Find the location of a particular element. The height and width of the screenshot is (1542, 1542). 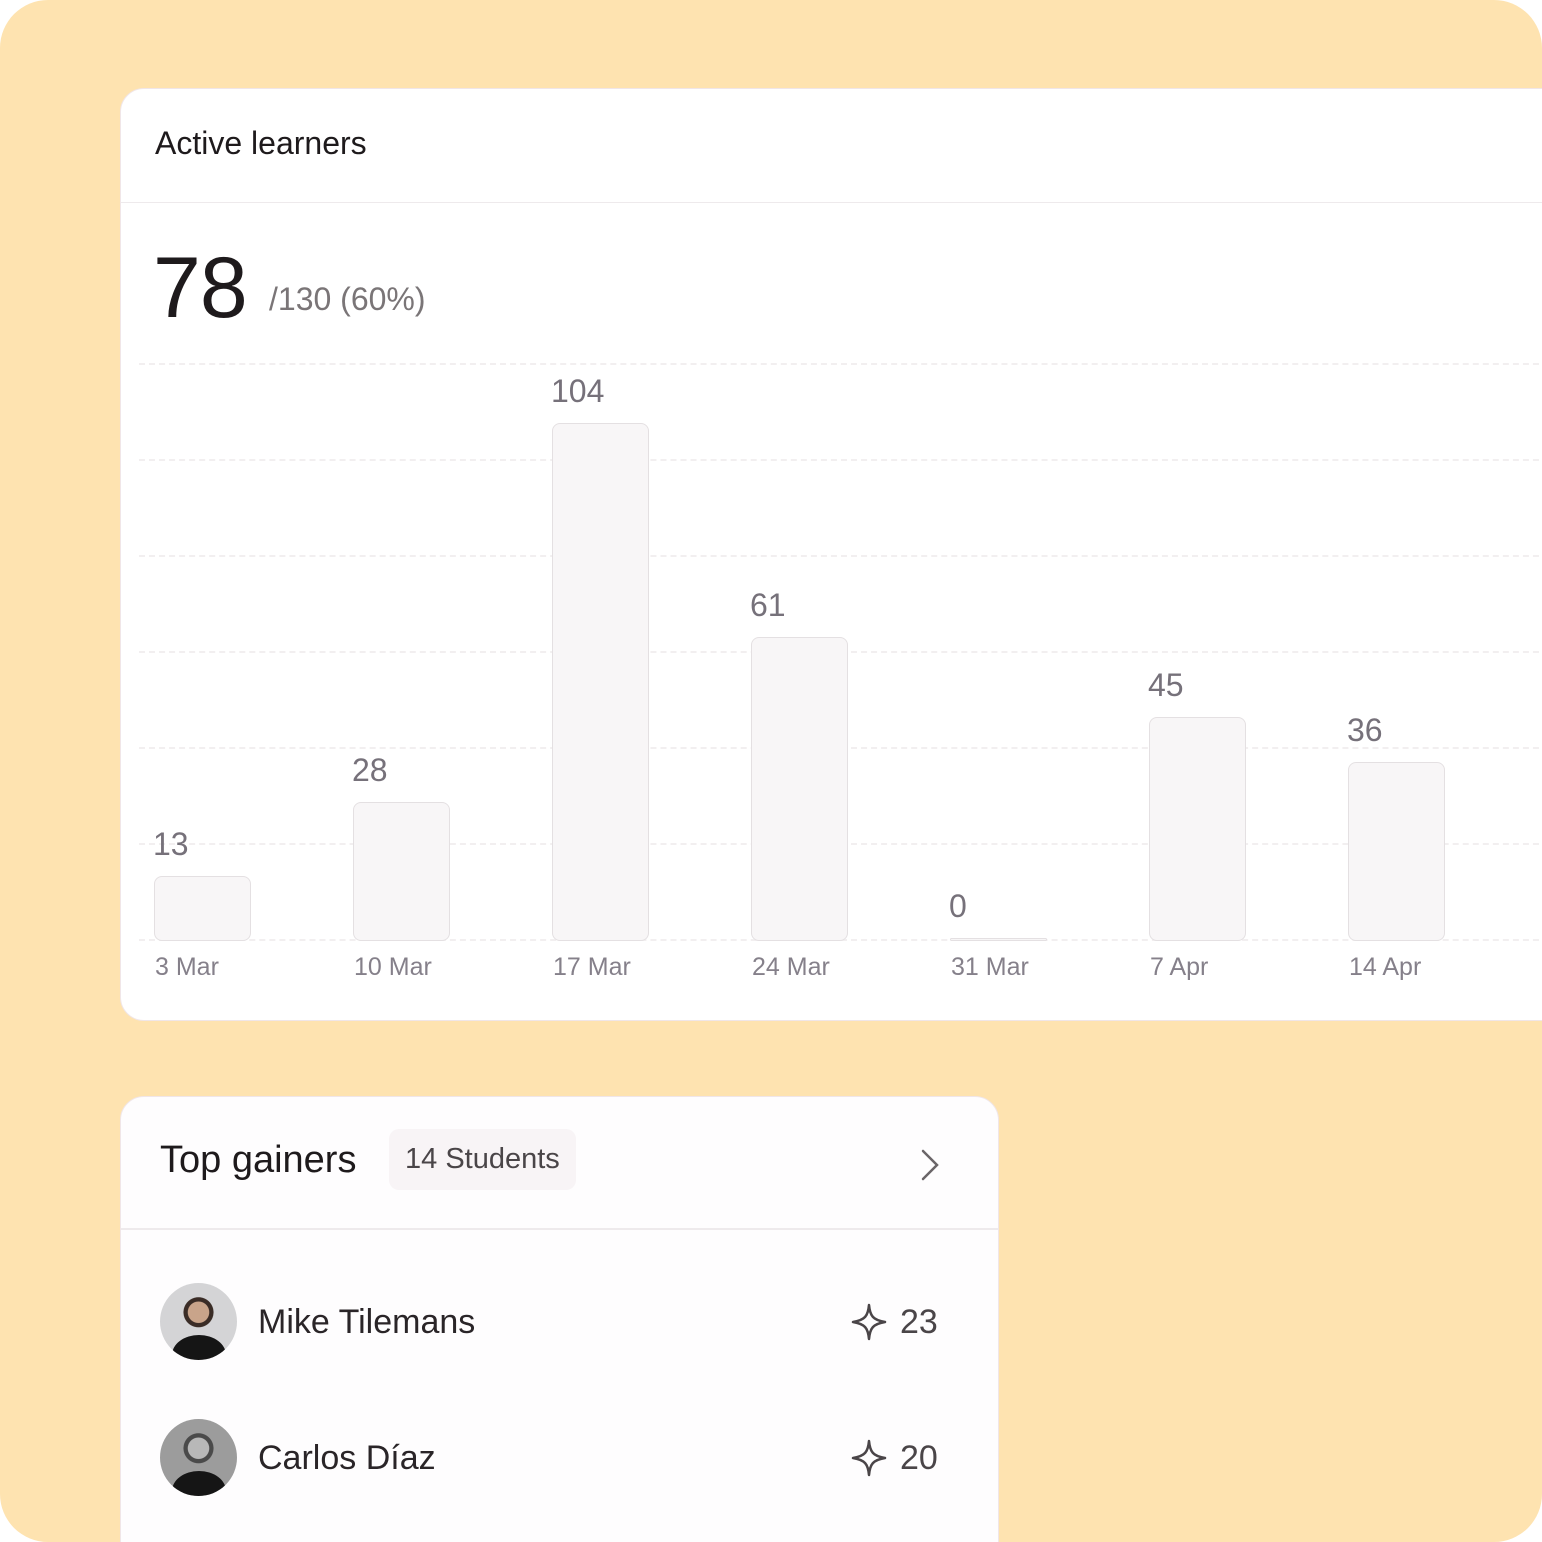

chevron-right-icon is located at coordinates (930, 1165).